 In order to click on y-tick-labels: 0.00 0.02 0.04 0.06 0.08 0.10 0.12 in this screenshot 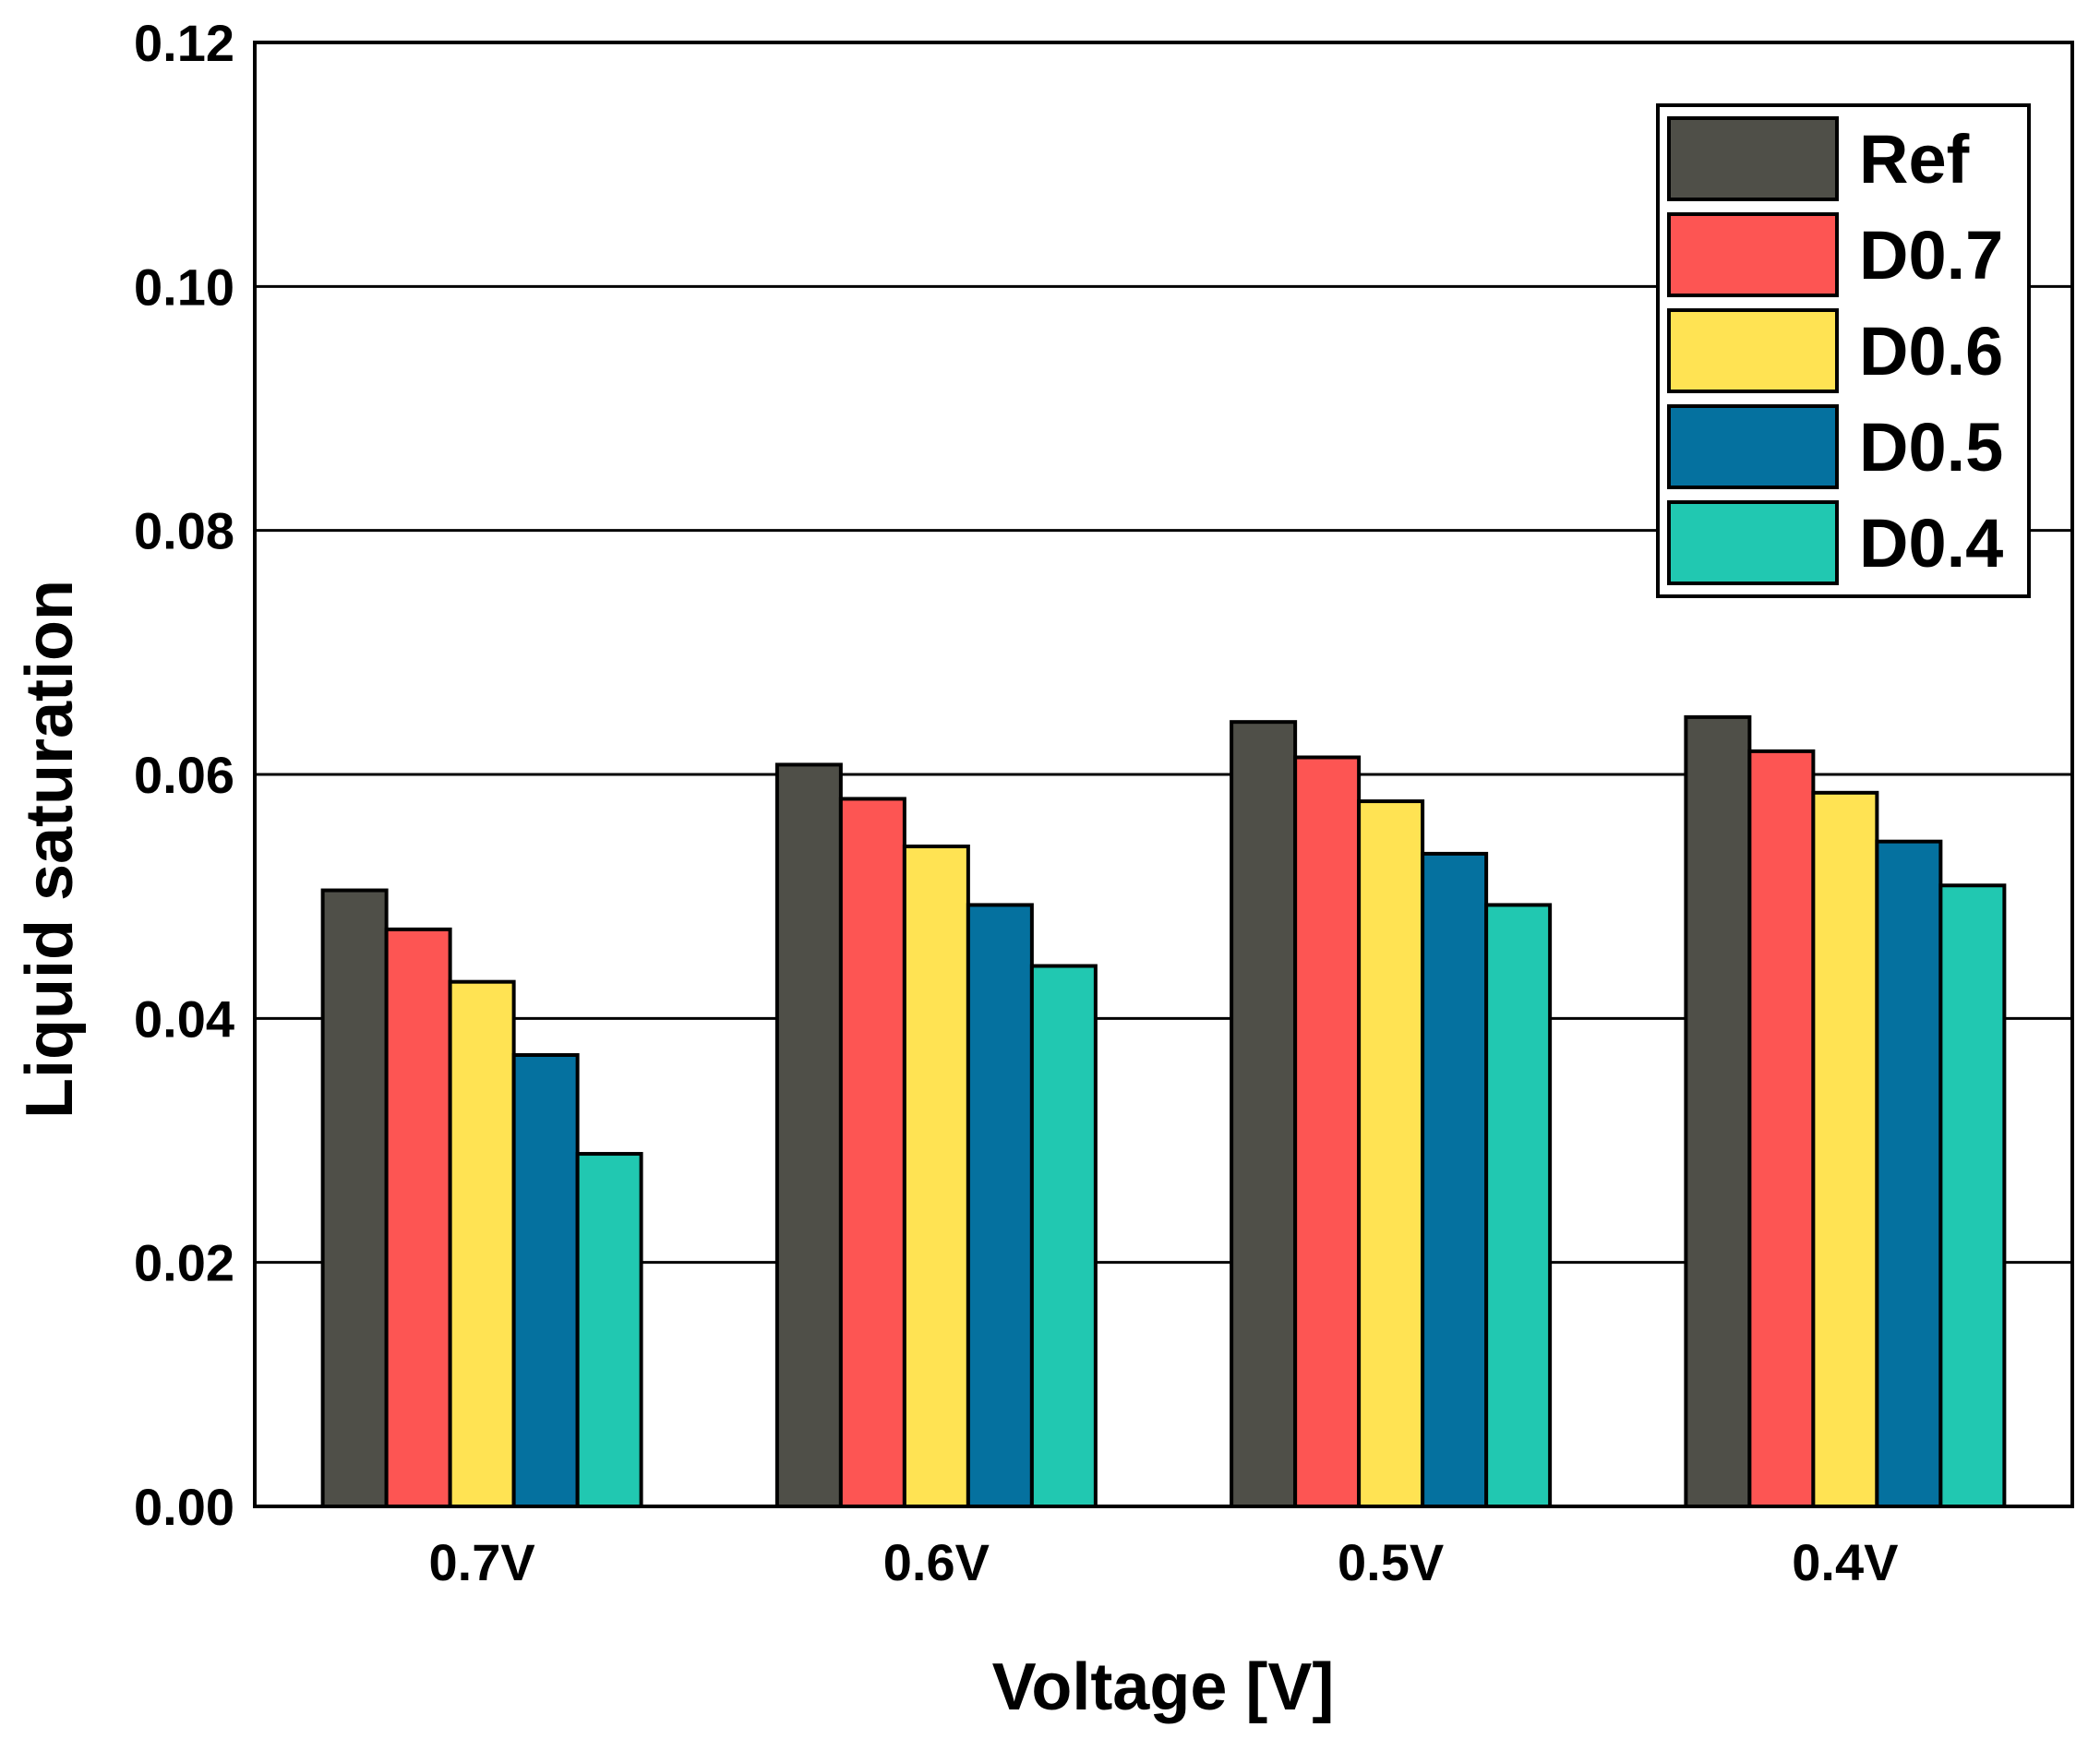, I will do `click(184, 775)`.